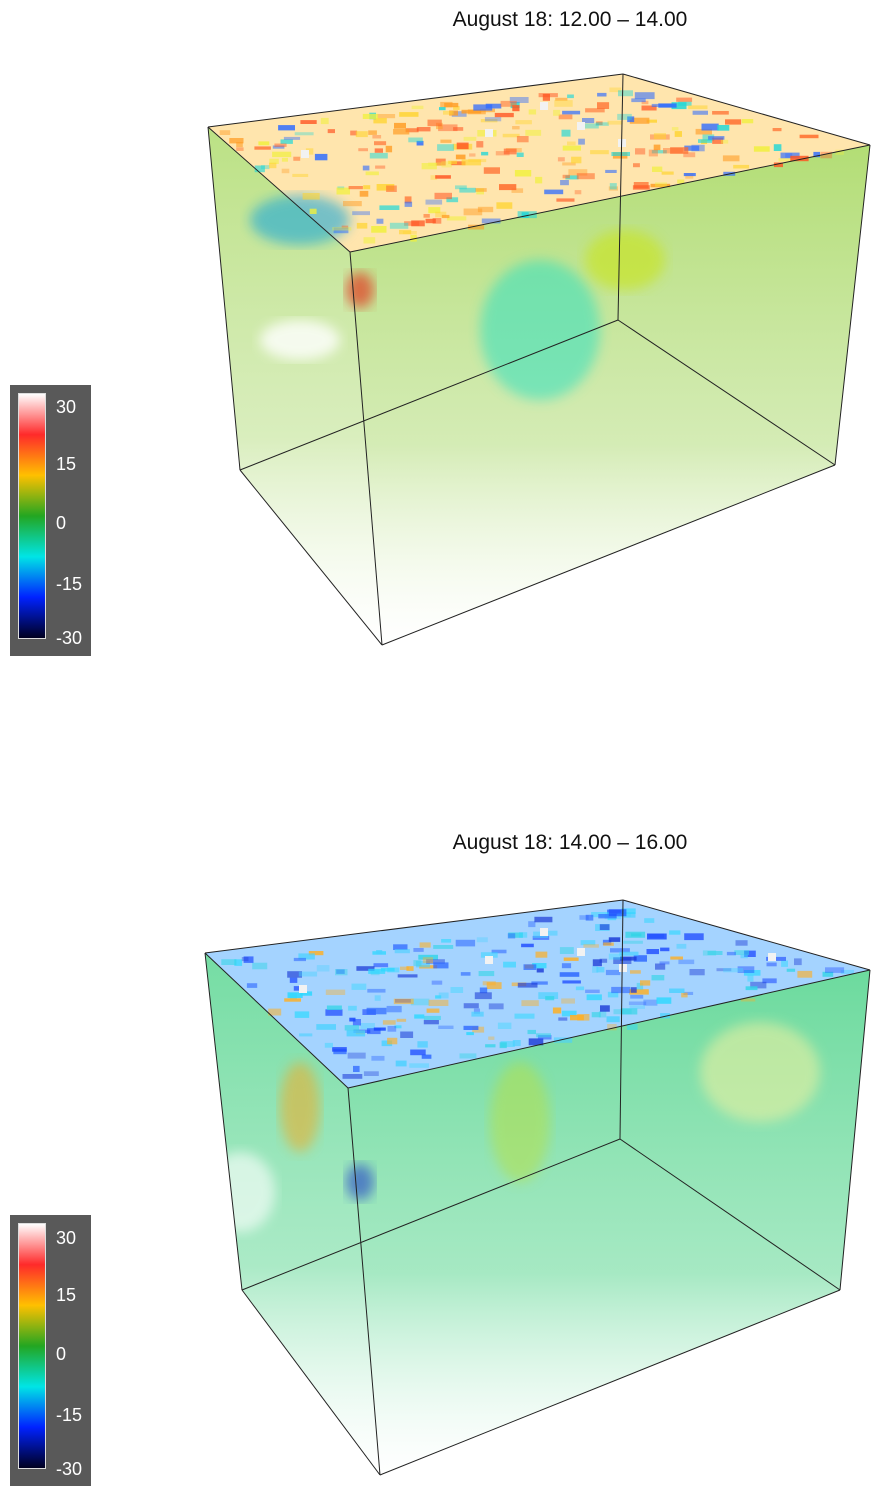 Image resolution: width=873 pixels, height=1486 pixels. I want to click on legend-tick: 0, so click(61, 1354).